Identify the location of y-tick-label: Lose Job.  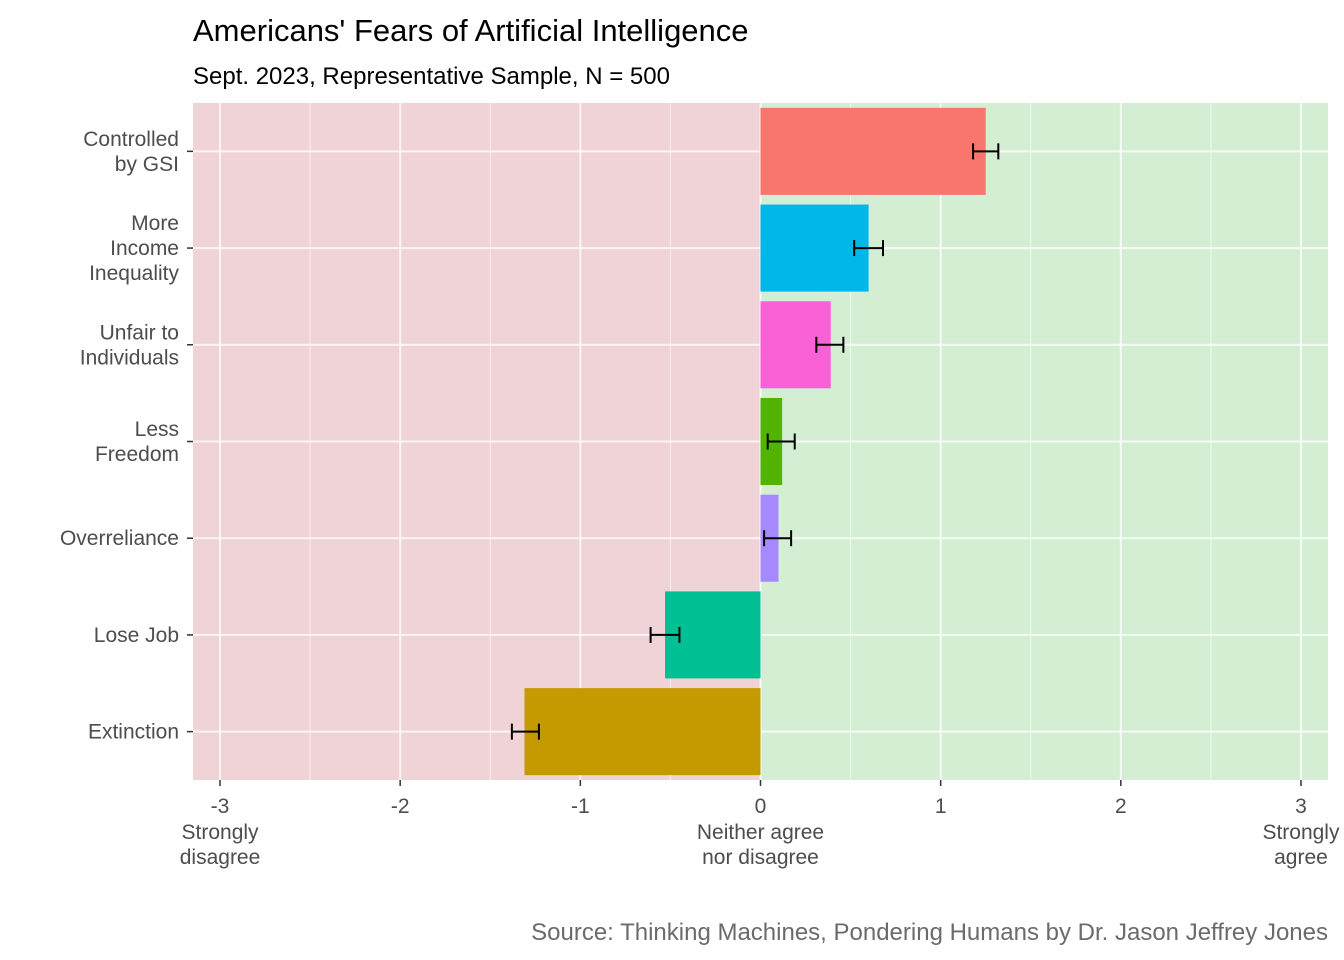
(136, 635).